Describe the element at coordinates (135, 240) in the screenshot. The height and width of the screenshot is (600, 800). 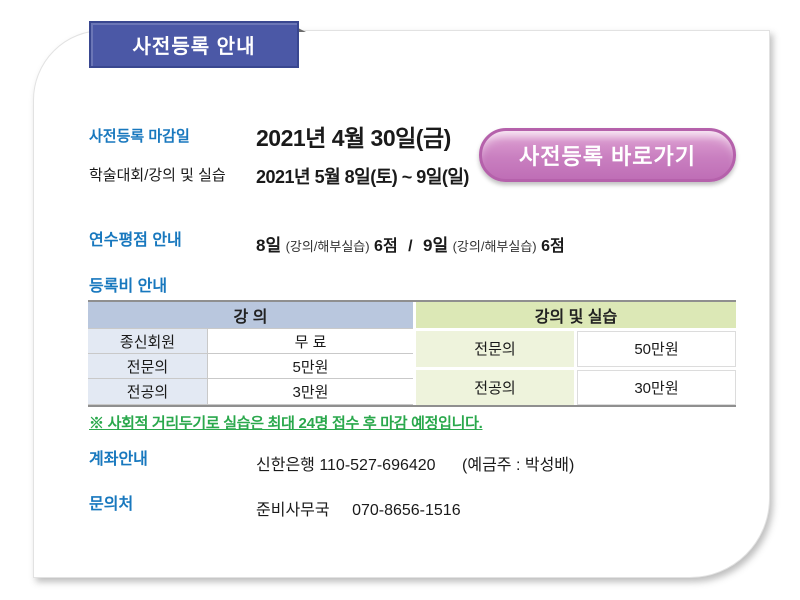
I see `credit-points-label: 연수평점 안내` at that location.